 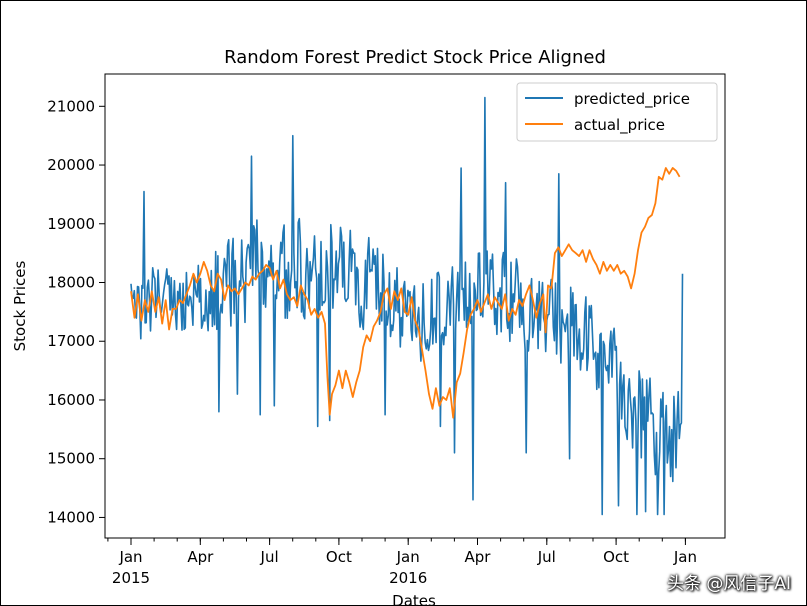 I want to click on y-tick-label-0: 14000, so click(x=71, y=517).